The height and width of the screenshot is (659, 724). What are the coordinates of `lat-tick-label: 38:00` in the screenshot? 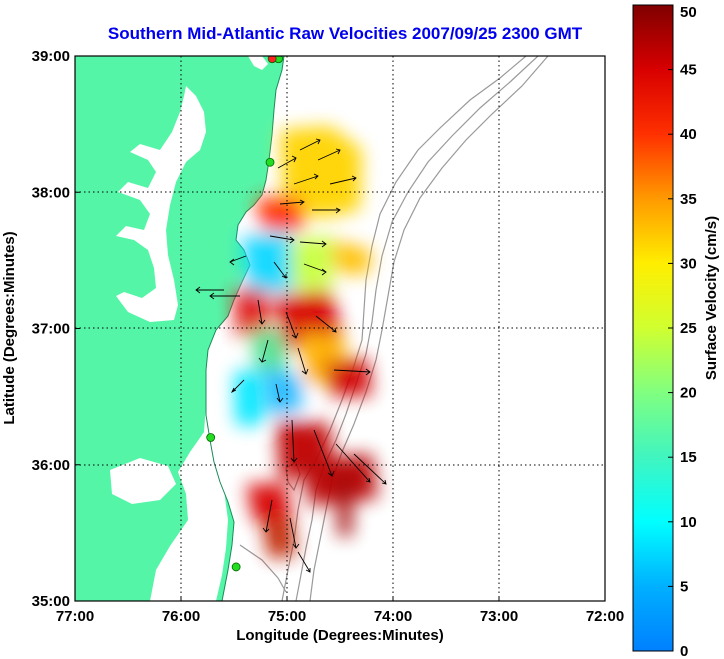 It's located at (51, 192).